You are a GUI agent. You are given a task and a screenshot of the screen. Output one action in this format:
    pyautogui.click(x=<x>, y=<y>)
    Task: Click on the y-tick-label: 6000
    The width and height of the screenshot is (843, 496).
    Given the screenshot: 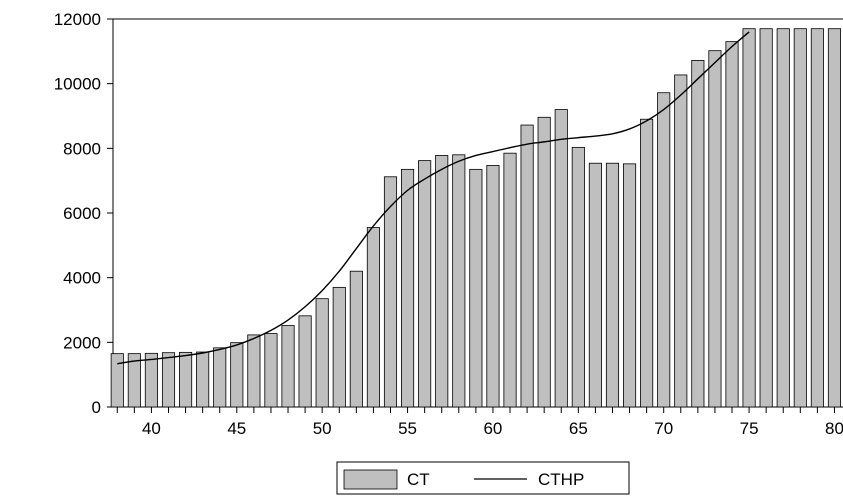 What is the action you would take?
    pyautogui.click(x=82, y=213)
    